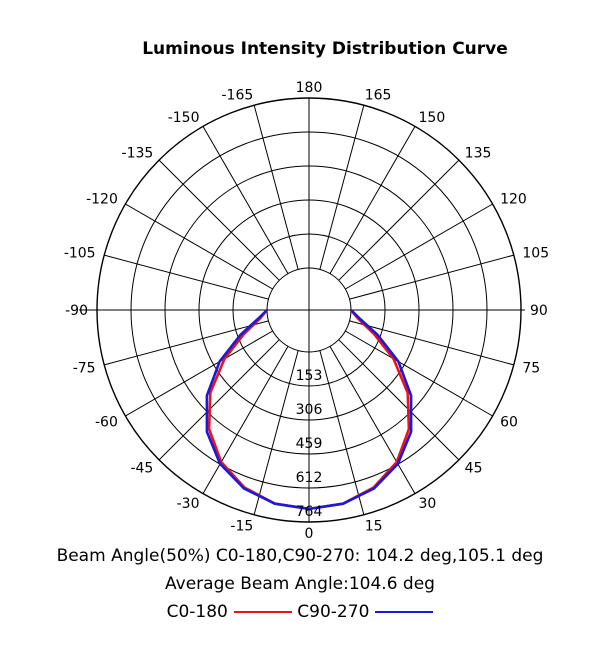  Describe the element at coordinates (531, 369) in the screenshot. I see `angle-tick-label: 75` at that location.